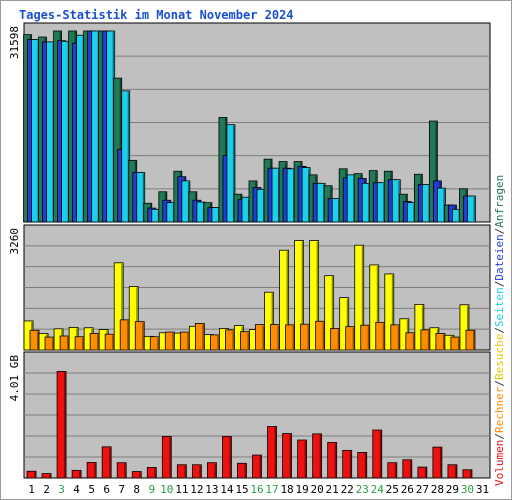  What do you see at coordinates (378, 489) in the screenshot?
I see `x-tick-label: 24` at bounding box center [378, 489].